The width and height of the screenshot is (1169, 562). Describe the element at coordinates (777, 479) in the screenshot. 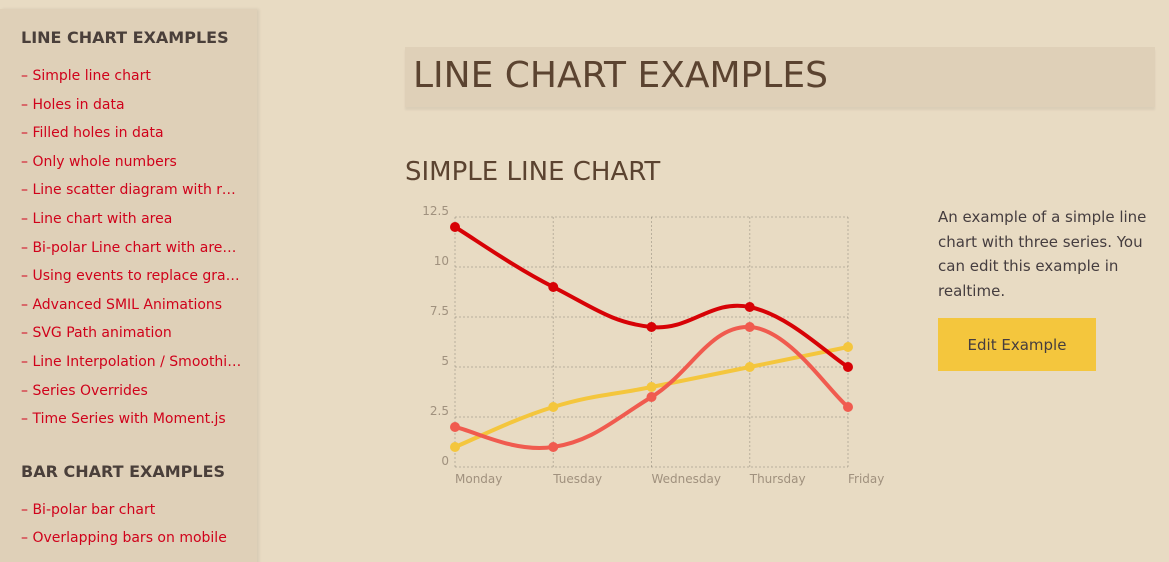

I see `x-tick-label: Thursday` at that location.